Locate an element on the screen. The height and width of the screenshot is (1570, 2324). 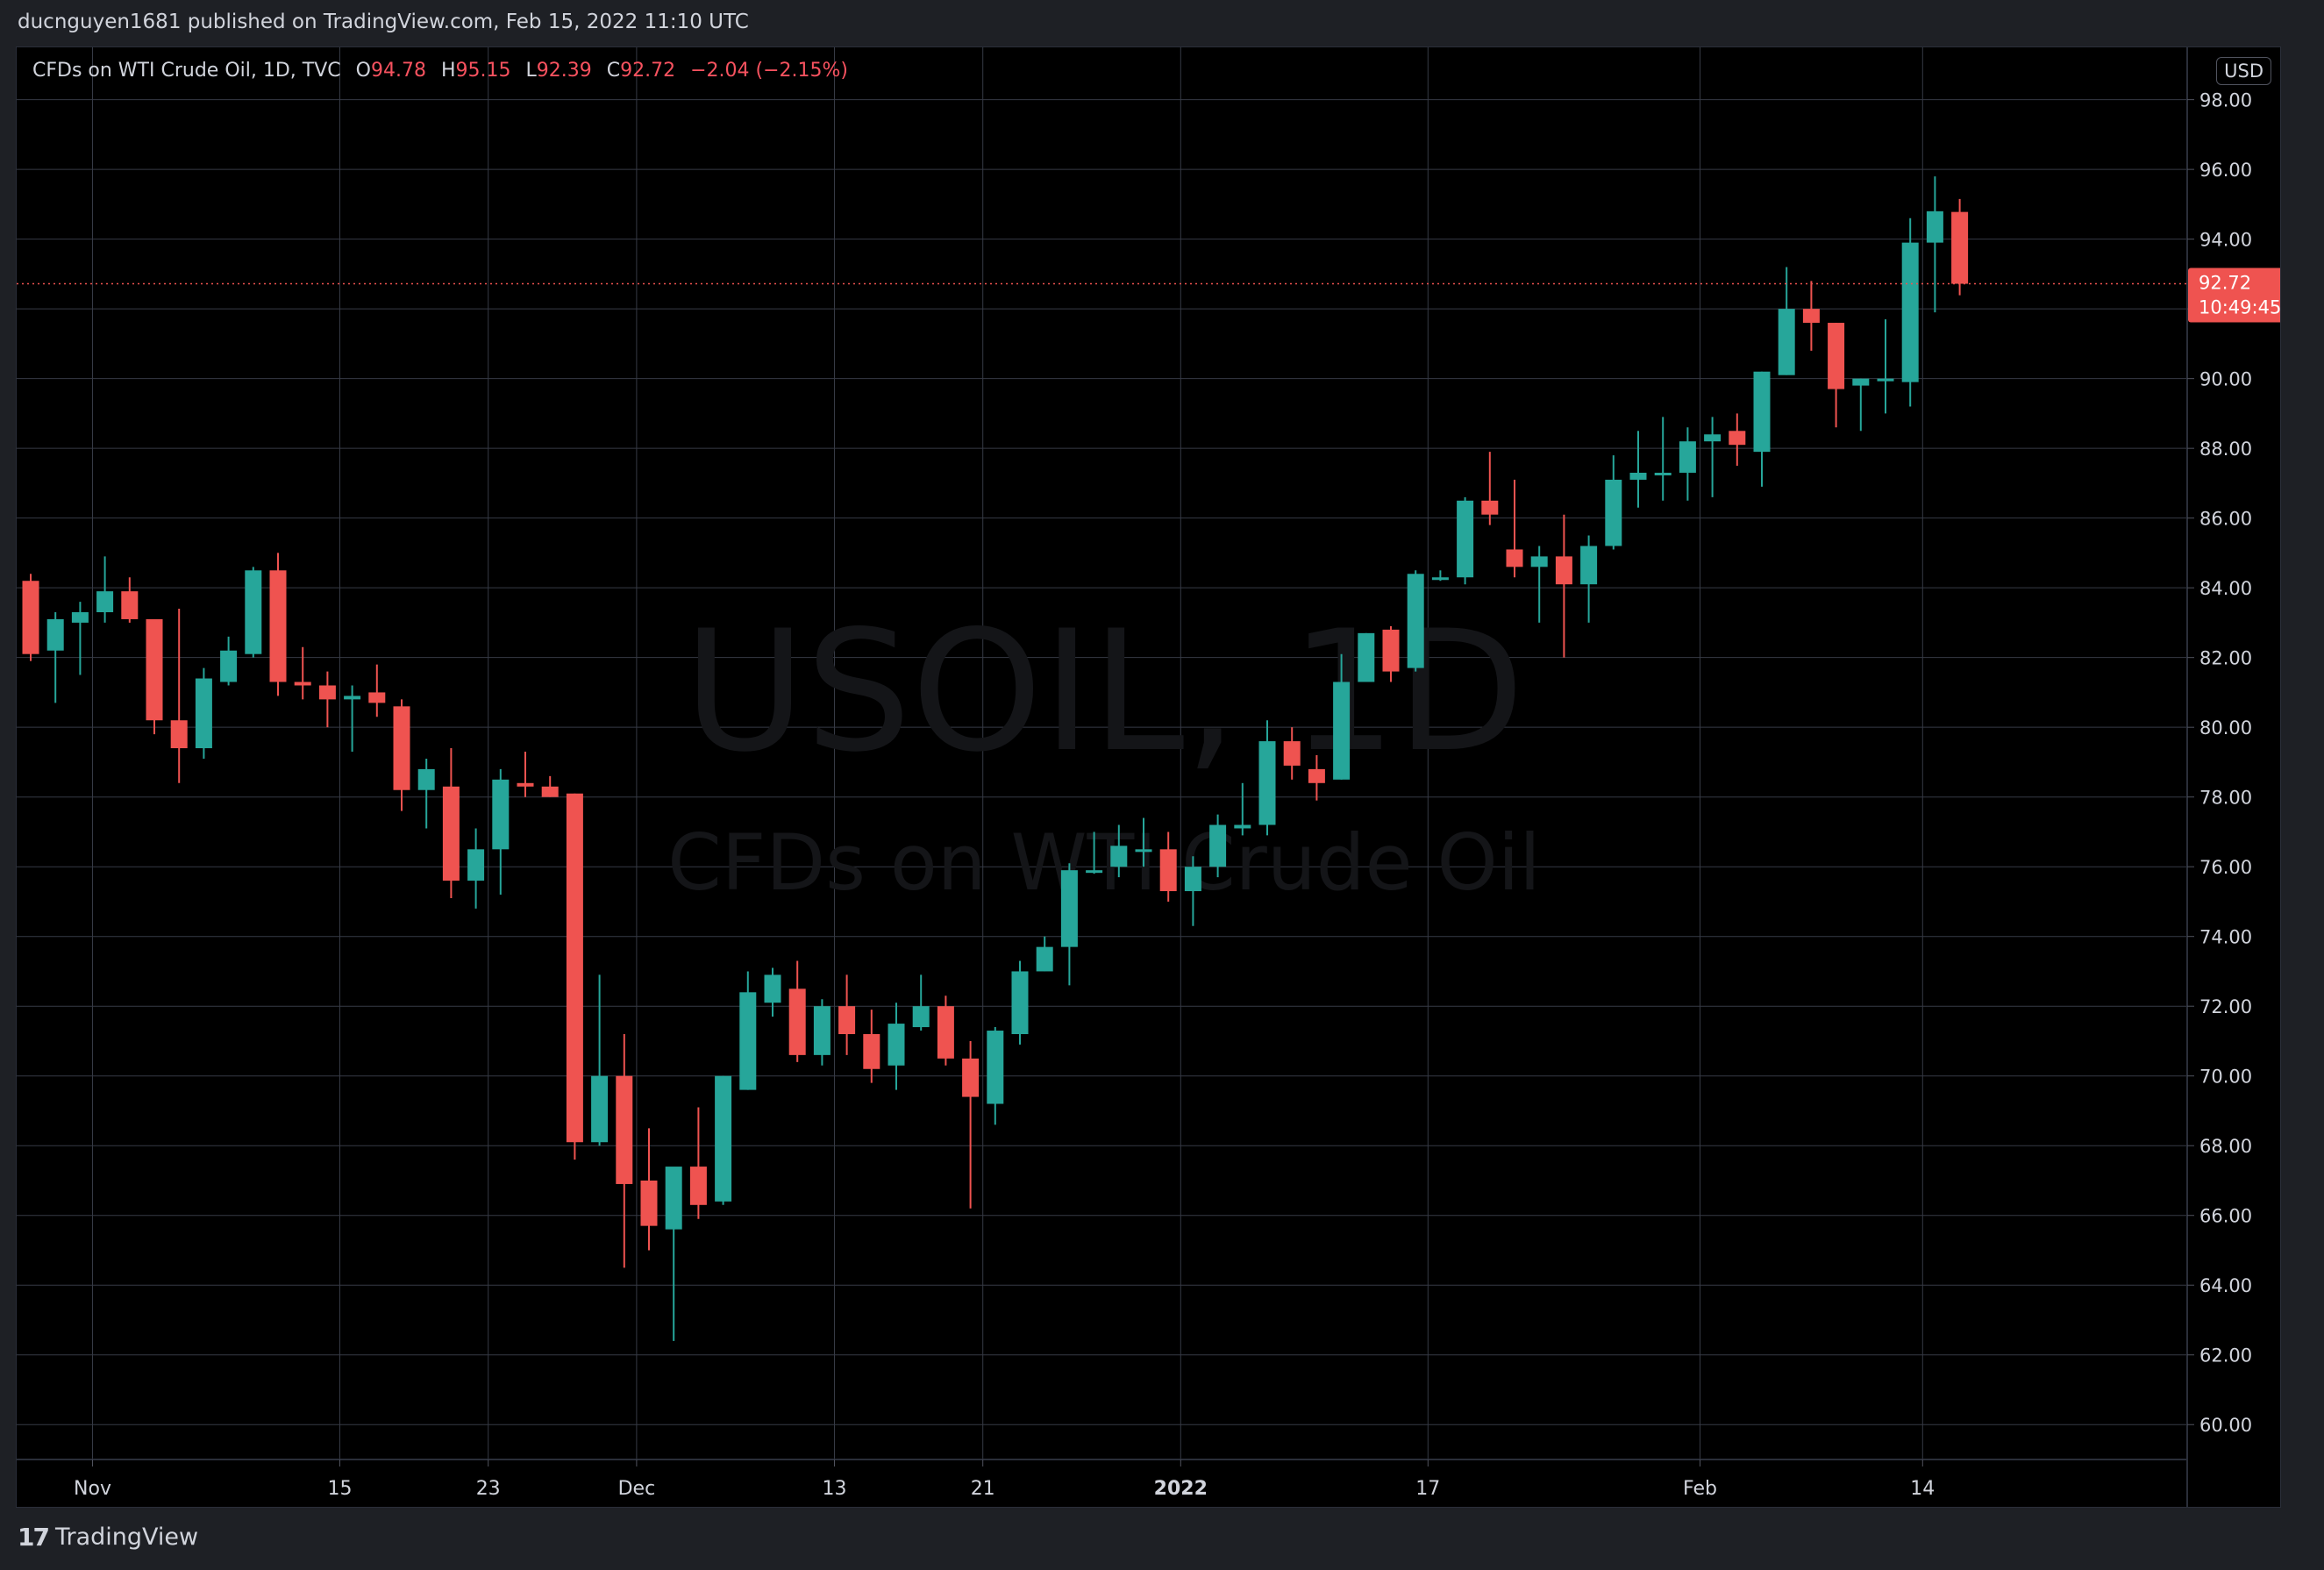
price-tick-label: 88.00 is located at coordinates (2225, 450).